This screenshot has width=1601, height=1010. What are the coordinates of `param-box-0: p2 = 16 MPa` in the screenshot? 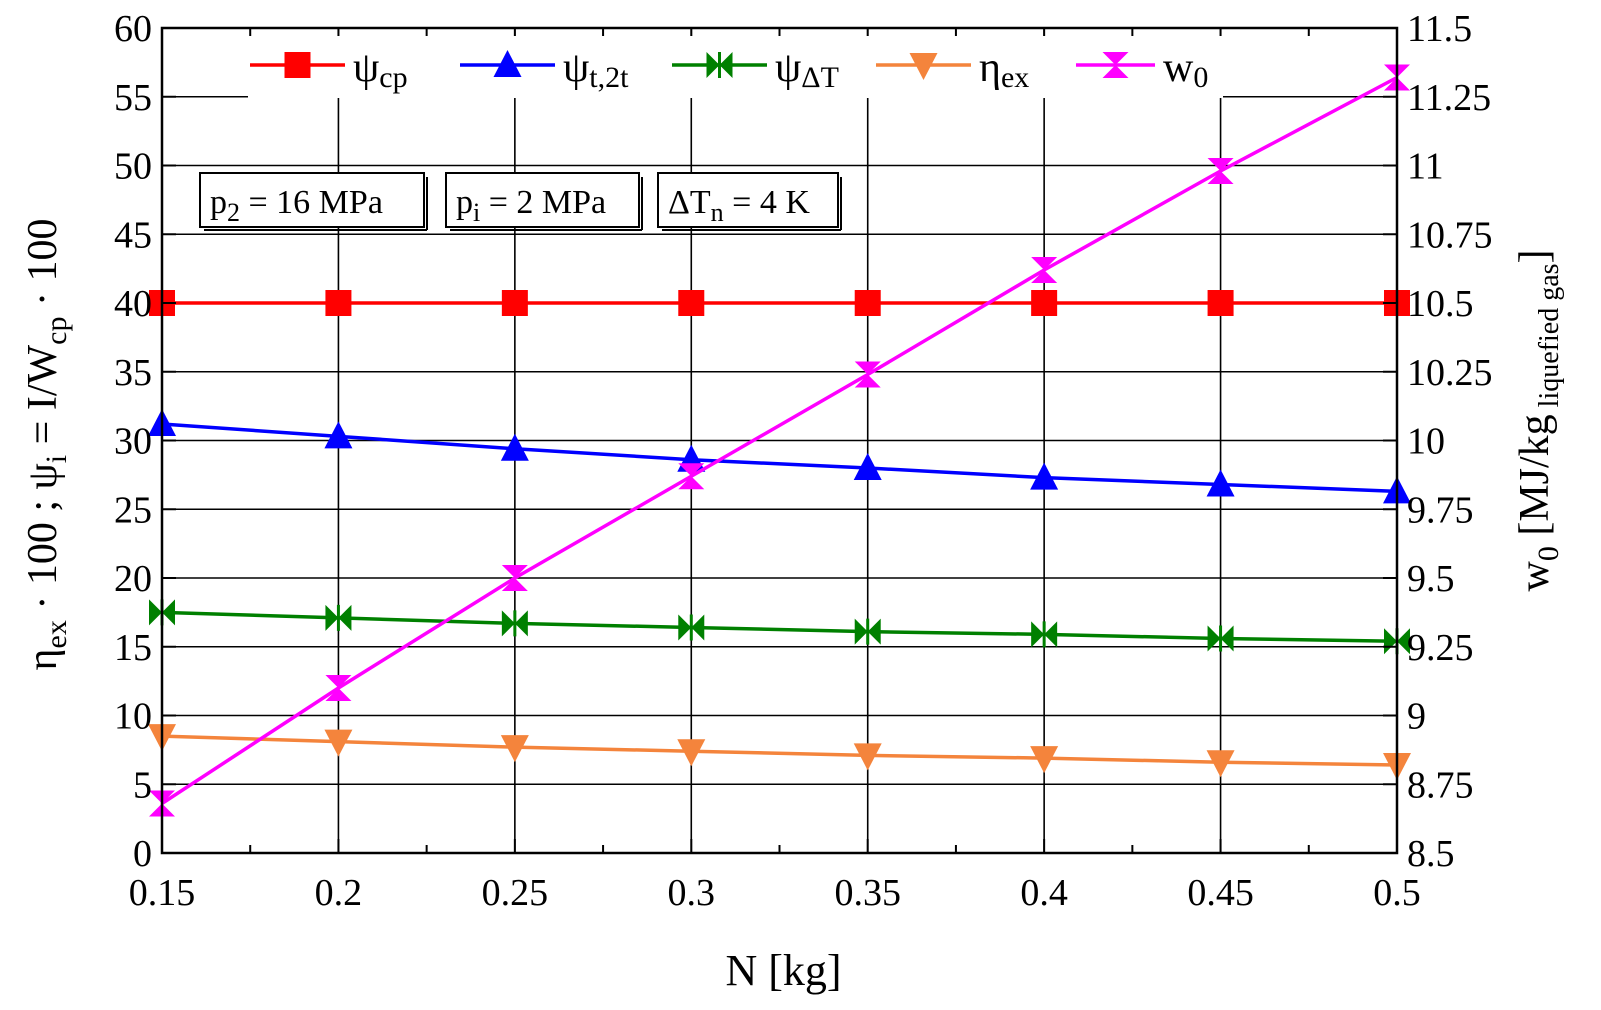 It's located at (313, 201).